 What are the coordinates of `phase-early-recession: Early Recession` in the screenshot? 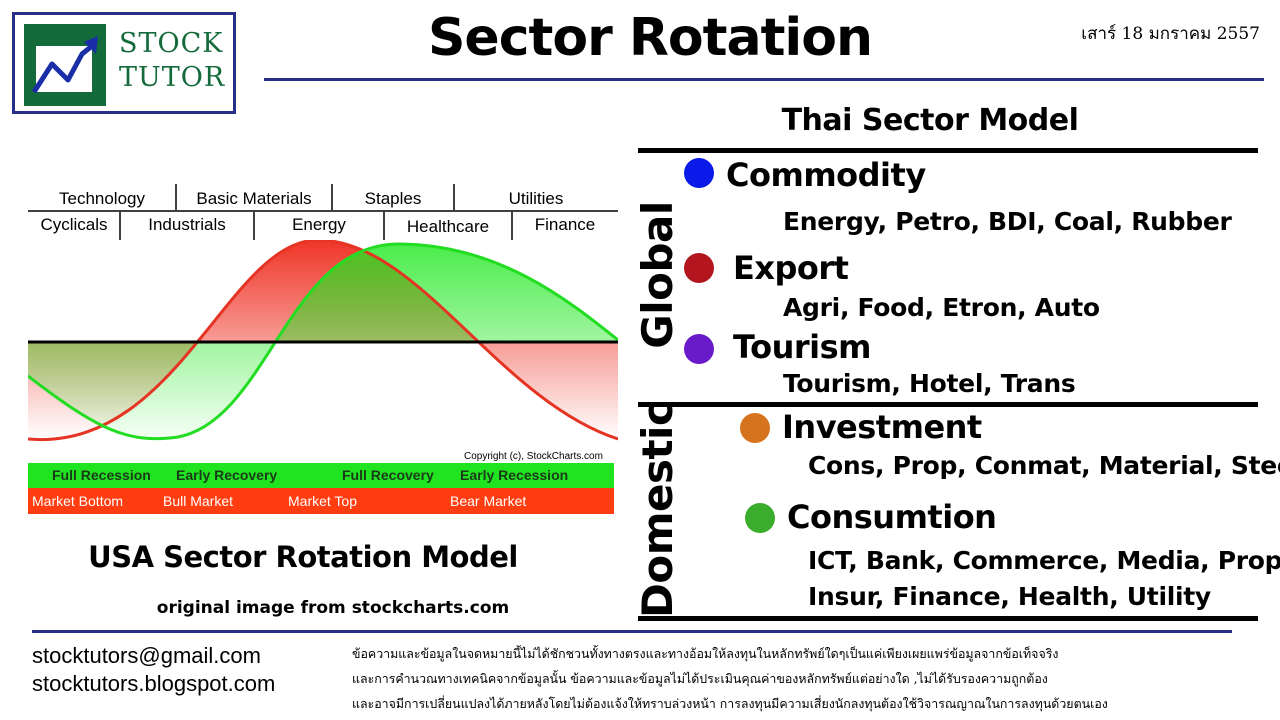 It's located at (514, 475).